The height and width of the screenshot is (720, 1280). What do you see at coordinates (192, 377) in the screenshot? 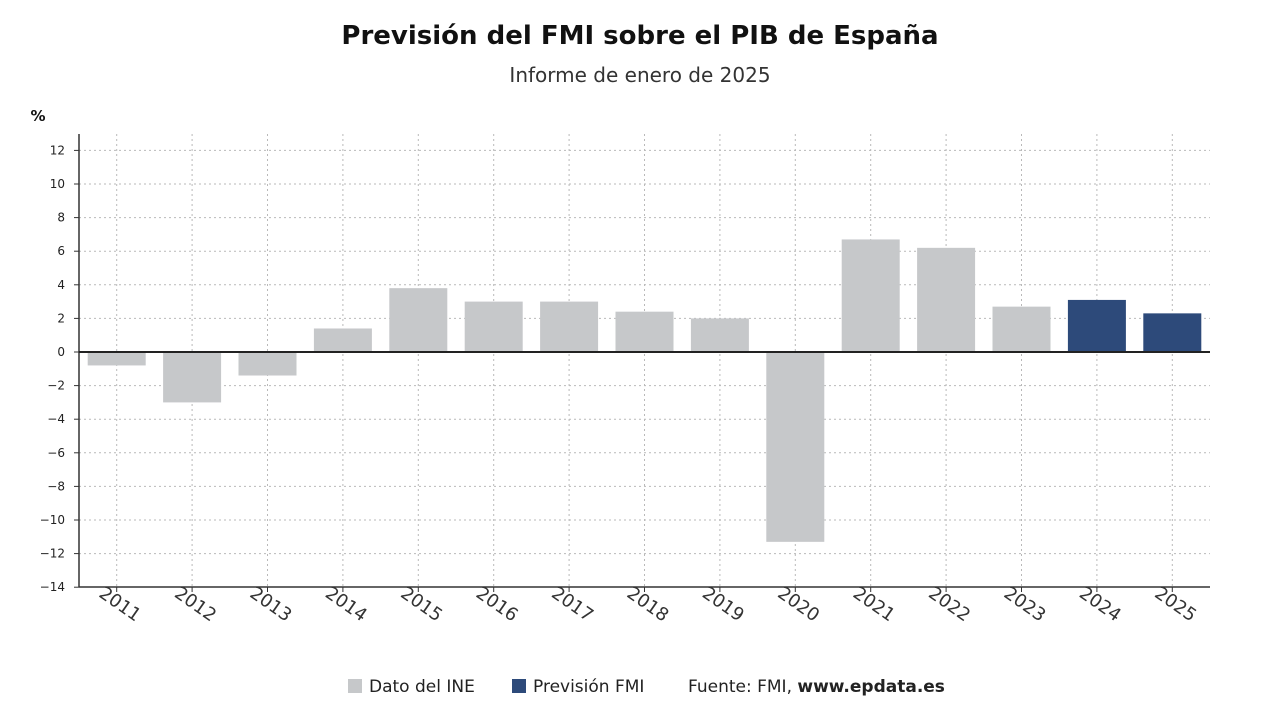
I see `bar-2012` at bounding box center [192, 377].